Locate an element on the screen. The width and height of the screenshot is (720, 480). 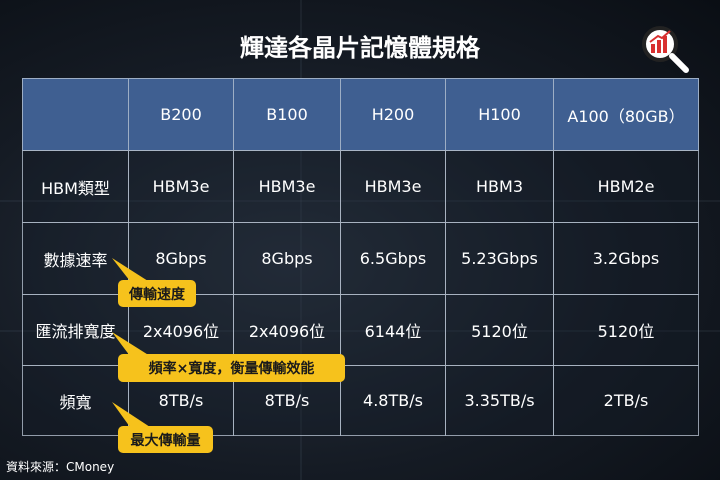
table-cell: HBM2e is located at coordinates (626, 186).